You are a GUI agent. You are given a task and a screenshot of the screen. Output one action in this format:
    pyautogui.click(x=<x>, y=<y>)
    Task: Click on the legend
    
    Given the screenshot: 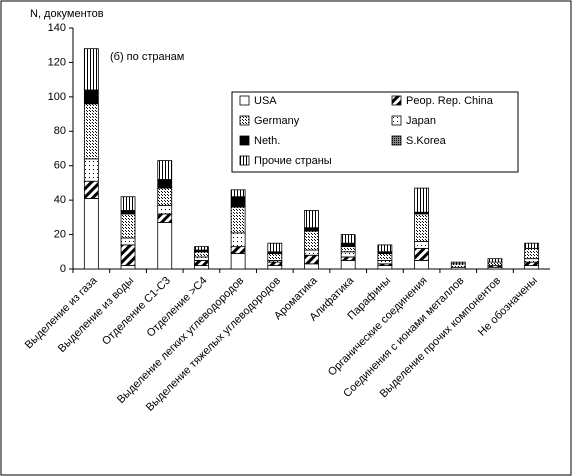 What is the action you would take?
    pyautogui.click(x=375, y=132)
    